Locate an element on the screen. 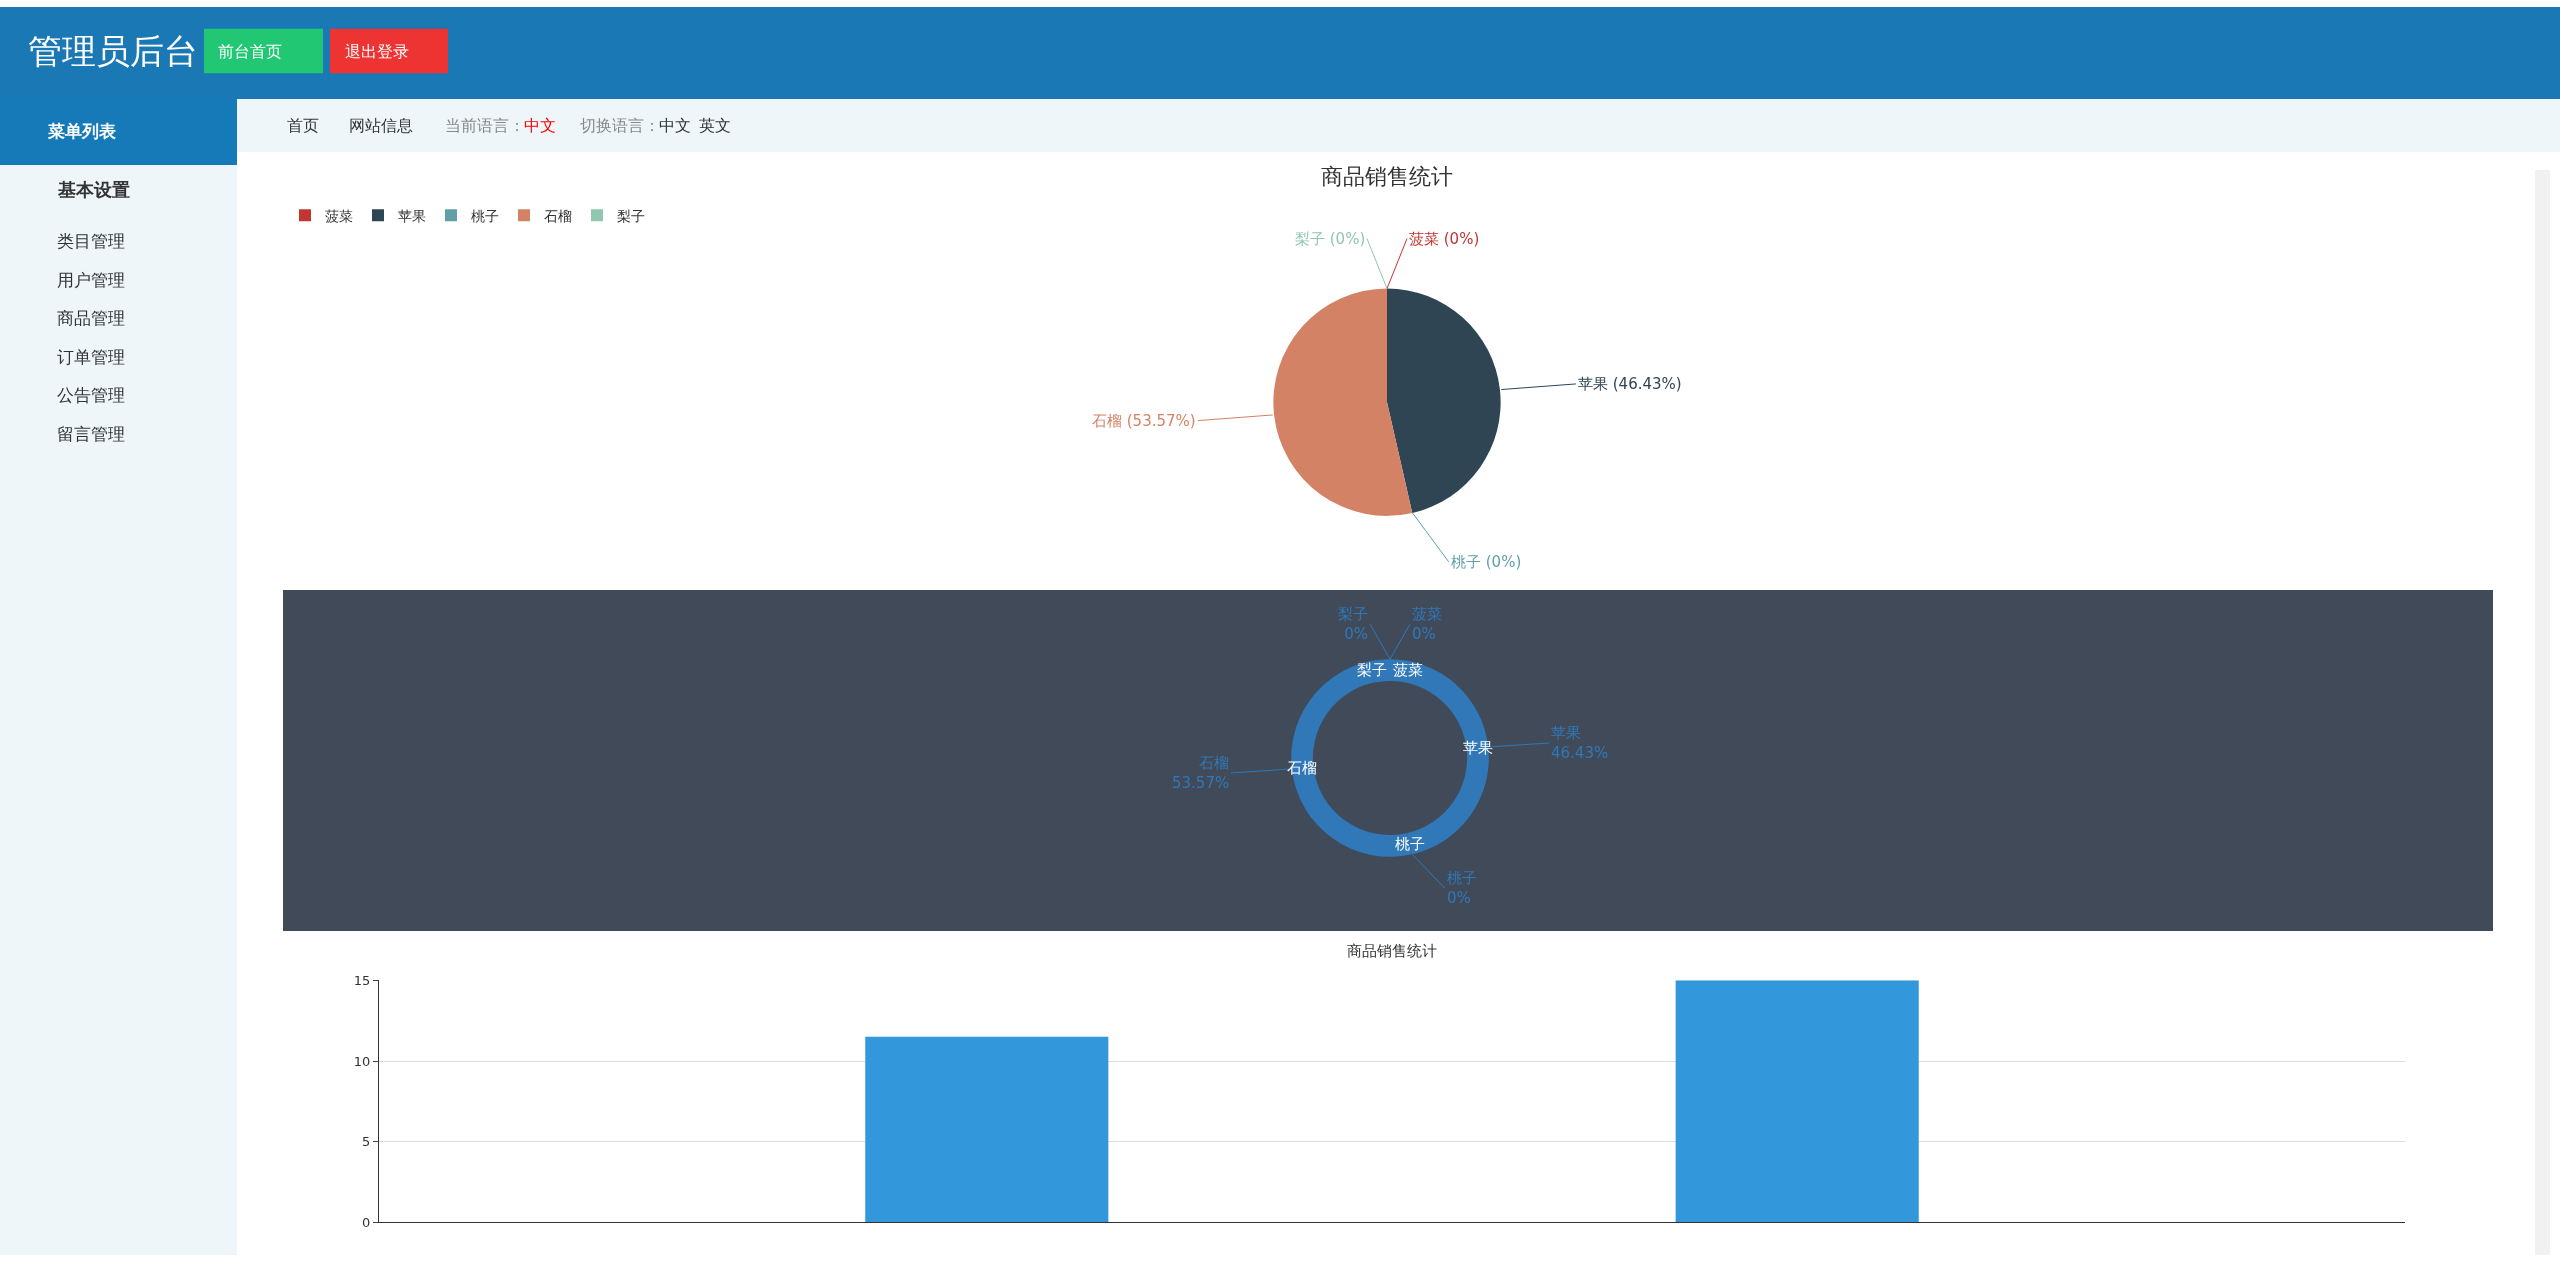 The height and width of the screenshot is (1263, 2560). text: 菠菜 (0%) is located at coordinates (1444, 239).